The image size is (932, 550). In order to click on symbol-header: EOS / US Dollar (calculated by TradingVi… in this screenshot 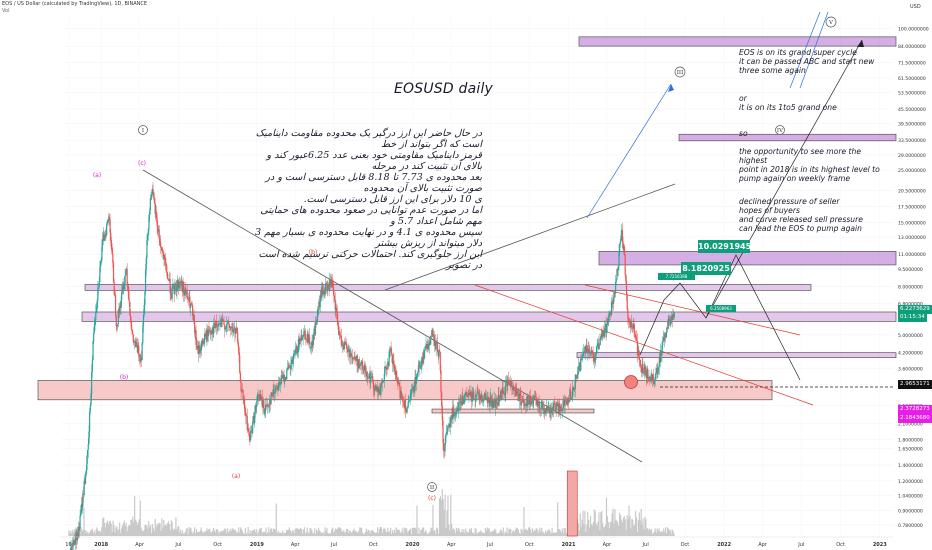, I will do `click(75, 4)`.